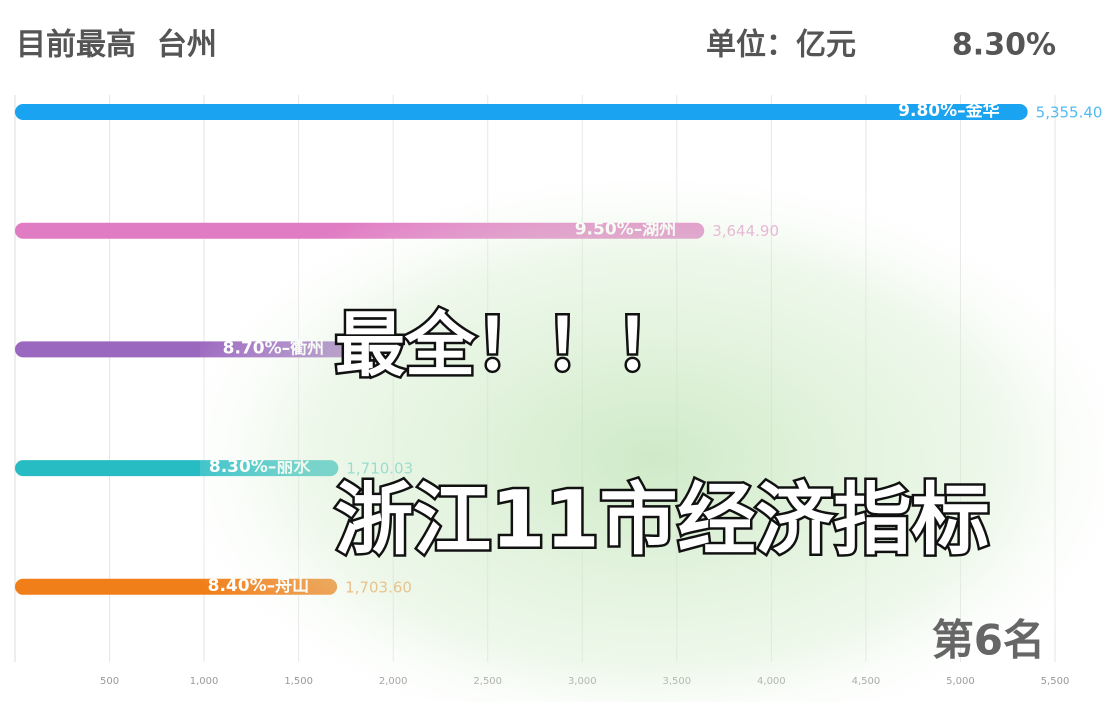 The width and height of the screenshot is (1105, 702). I want to click on value-label: 5,355.40, so click(1069, 113).